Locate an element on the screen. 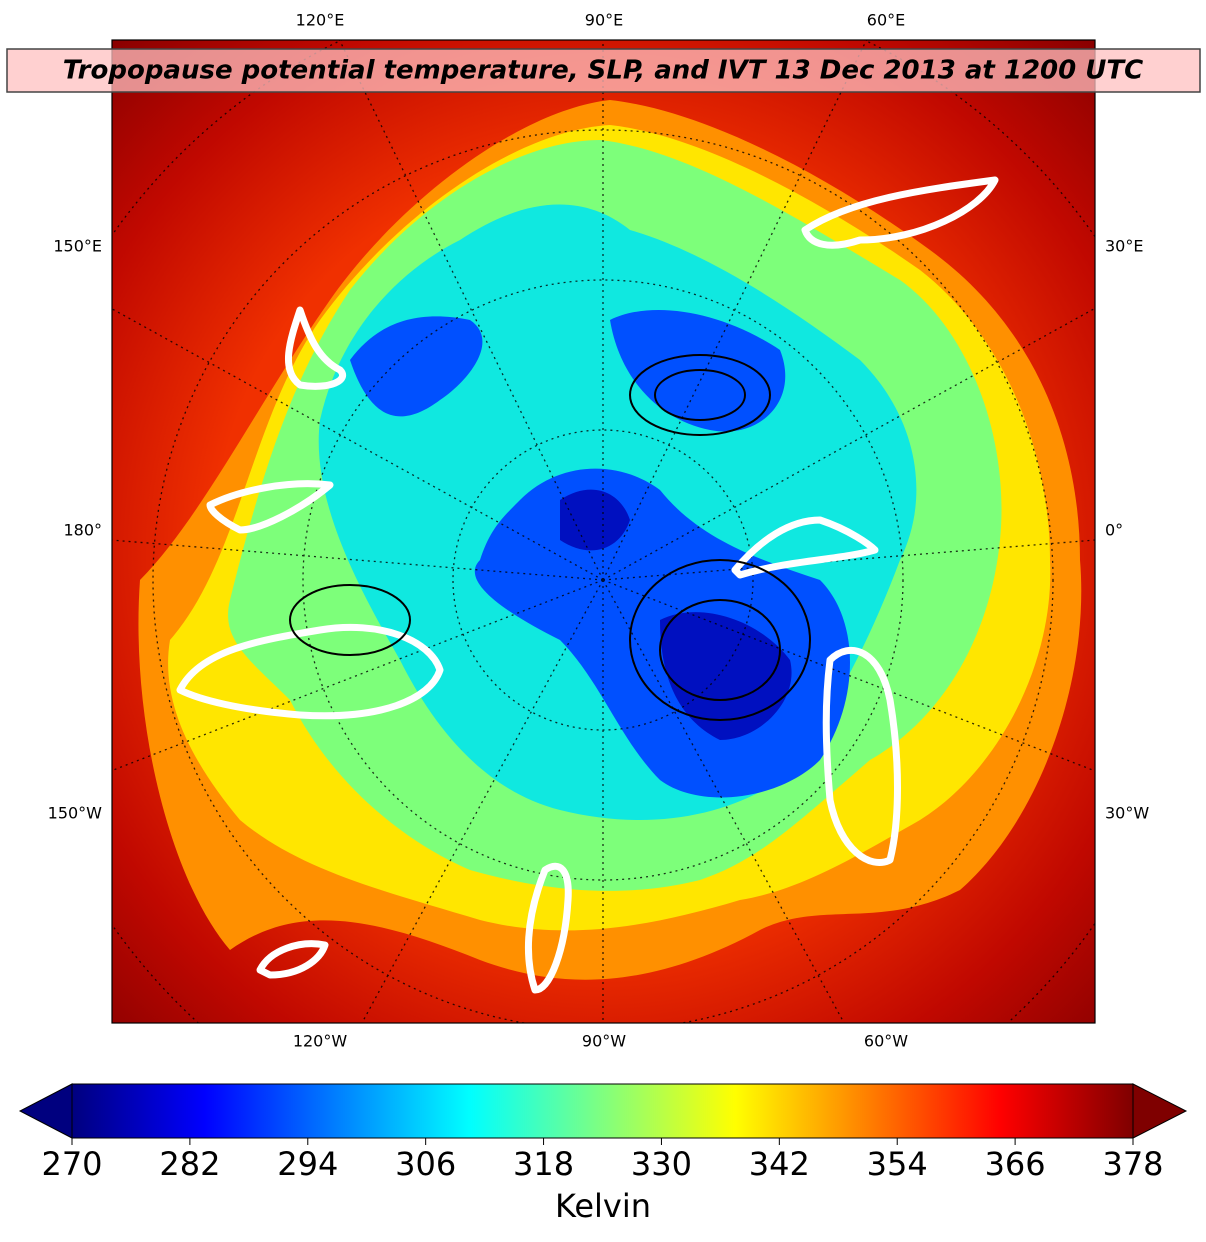  lat-label: 0° is located at coordinates (1114, 530).